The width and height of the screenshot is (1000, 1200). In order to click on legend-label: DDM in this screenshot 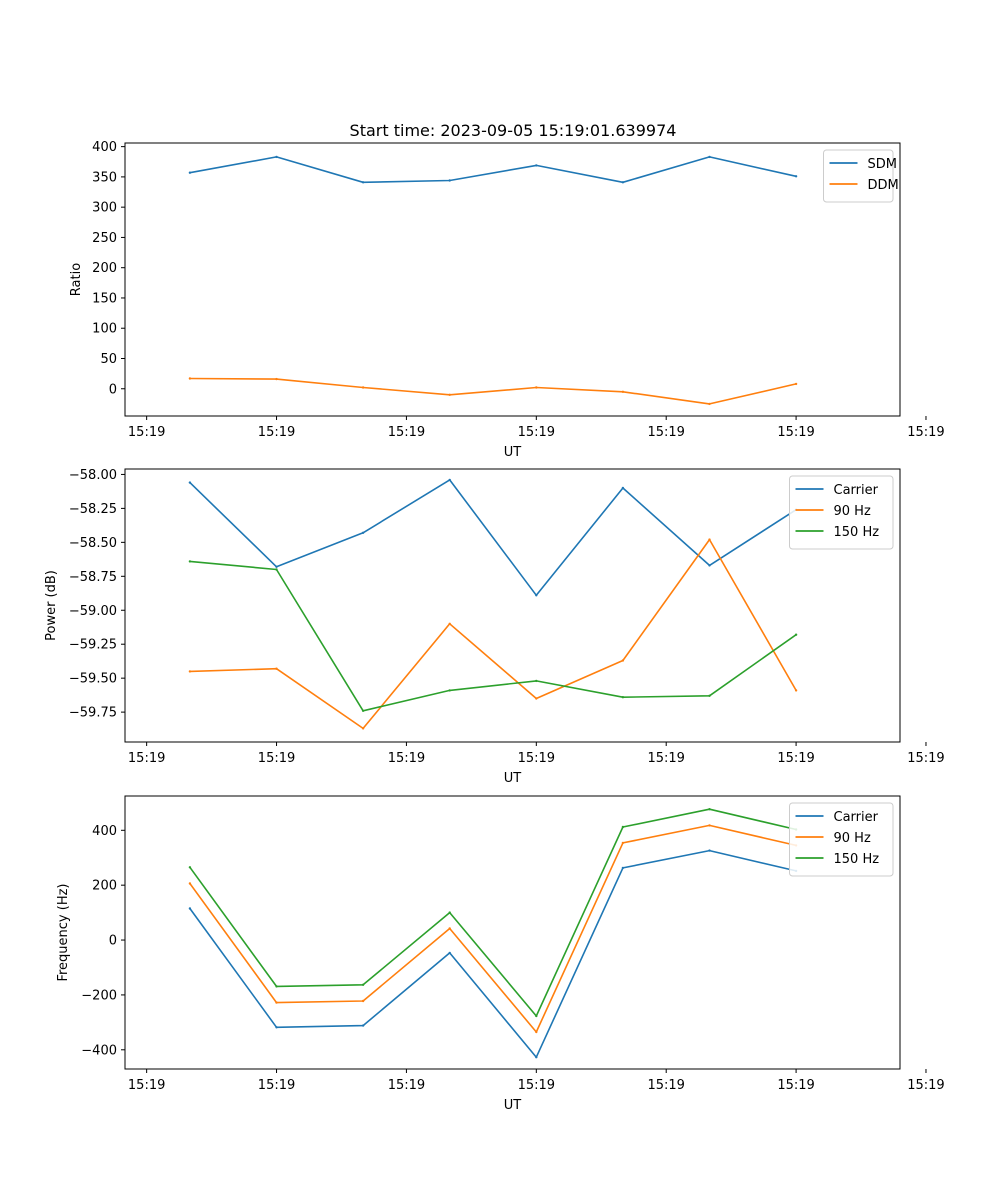, I will do `click(883, 185)`.